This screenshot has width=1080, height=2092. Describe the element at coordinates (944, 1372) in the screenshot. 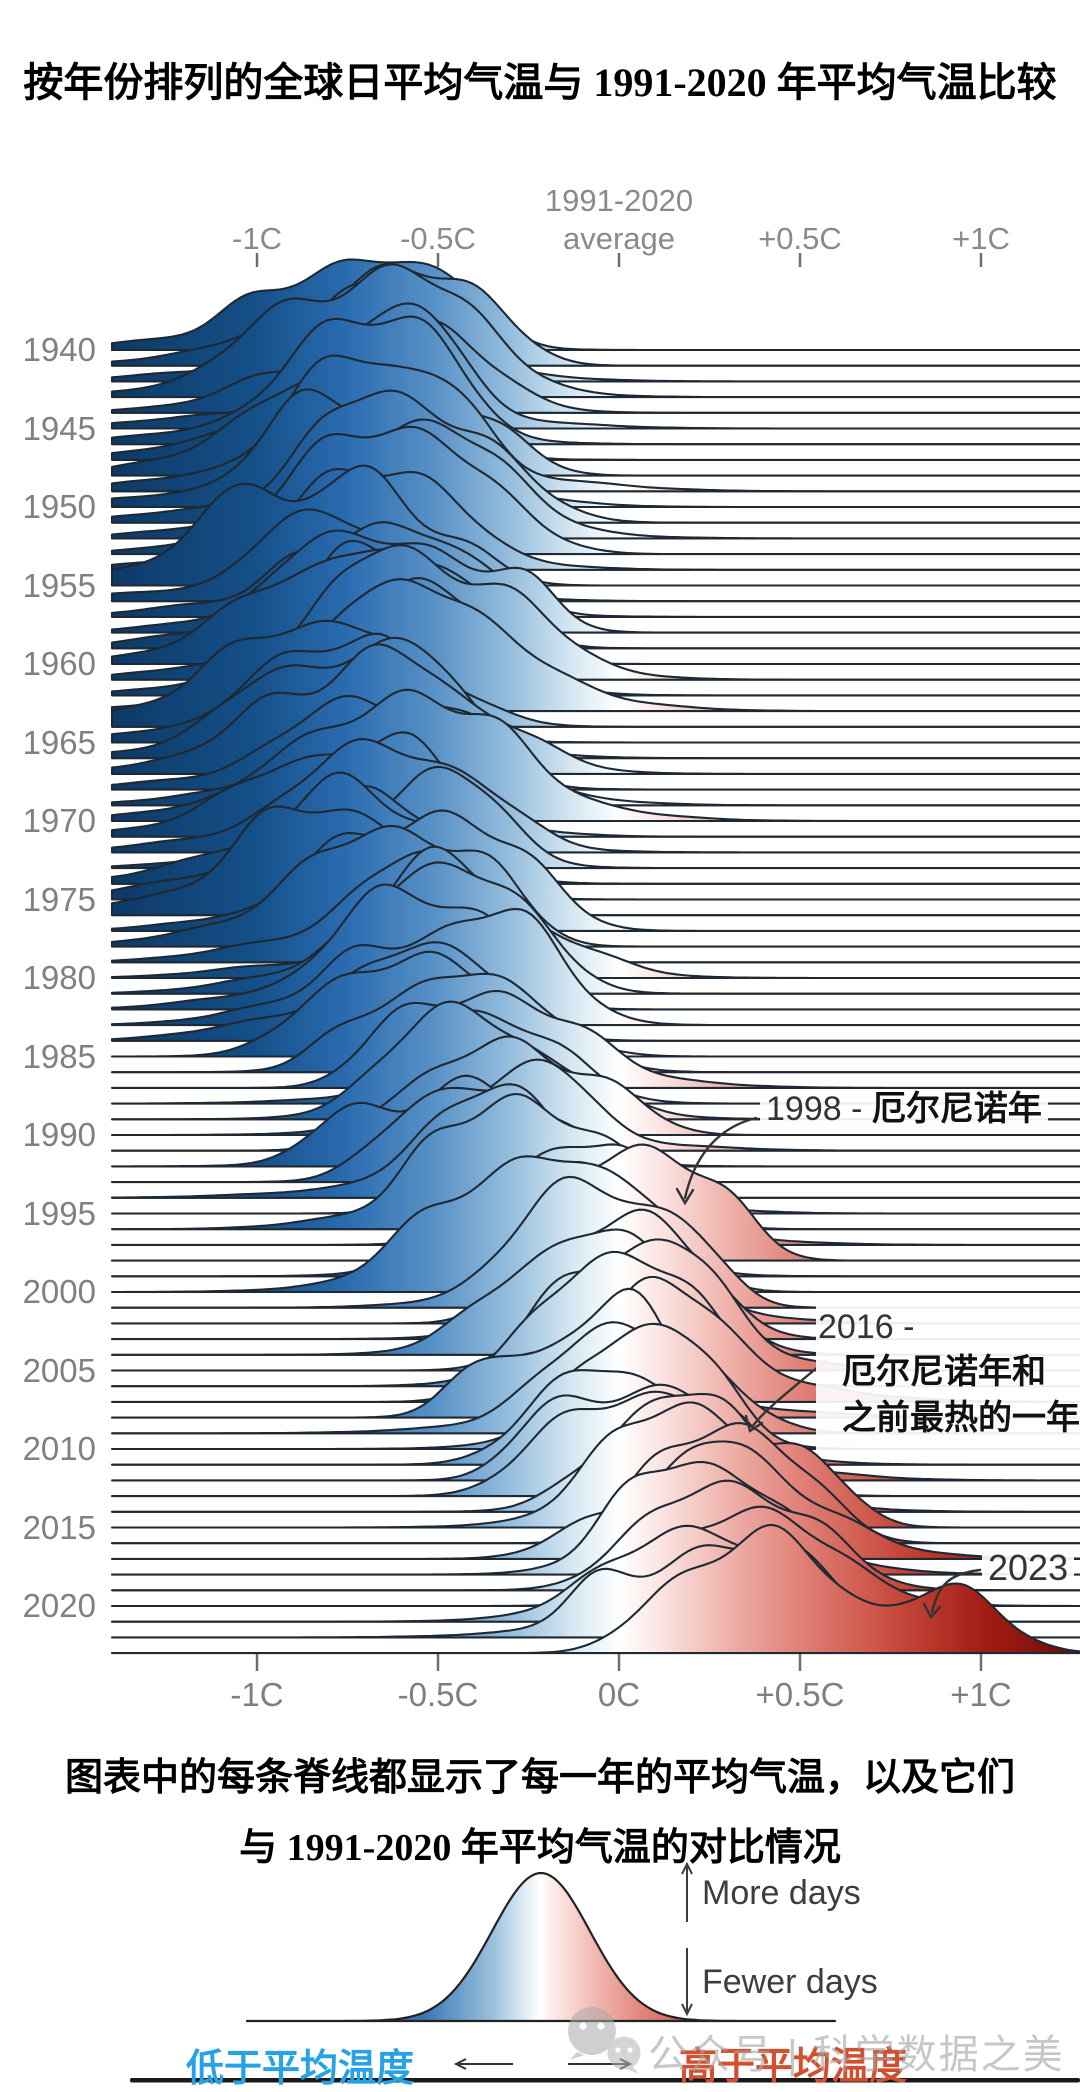

I see `annotation-2016-label-line1: 厄尔尼诺年和` at that location.